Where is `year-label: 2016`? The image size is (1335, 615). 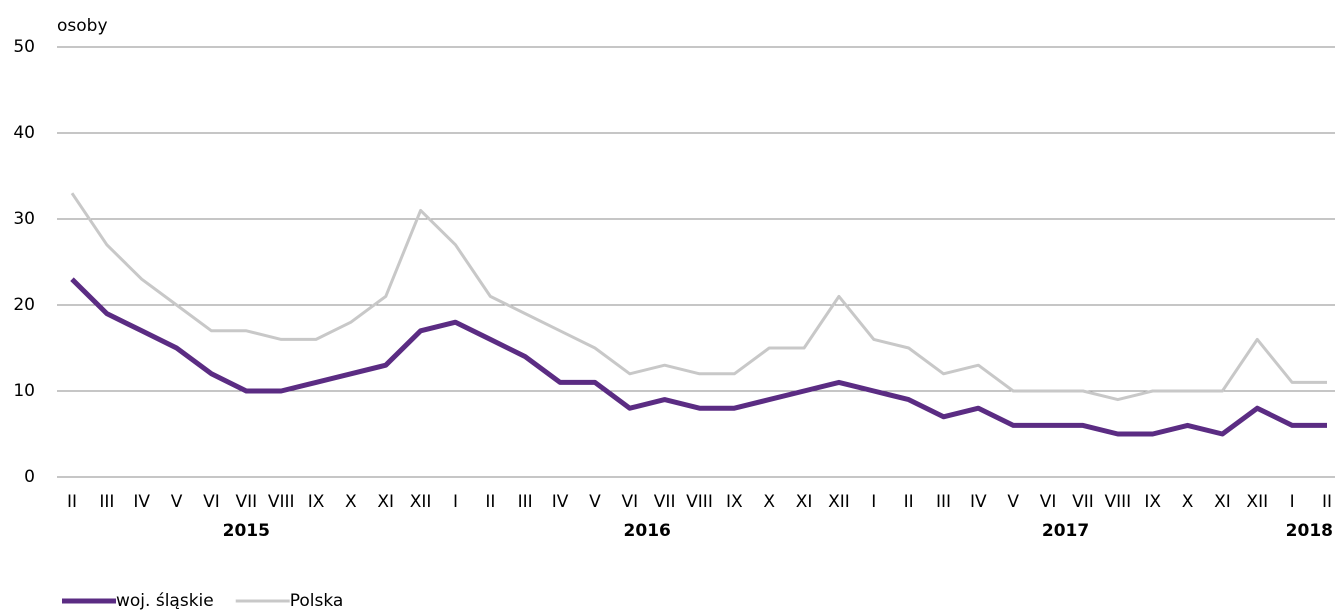
year-label: 2016 is located at coordinates (647, 531).